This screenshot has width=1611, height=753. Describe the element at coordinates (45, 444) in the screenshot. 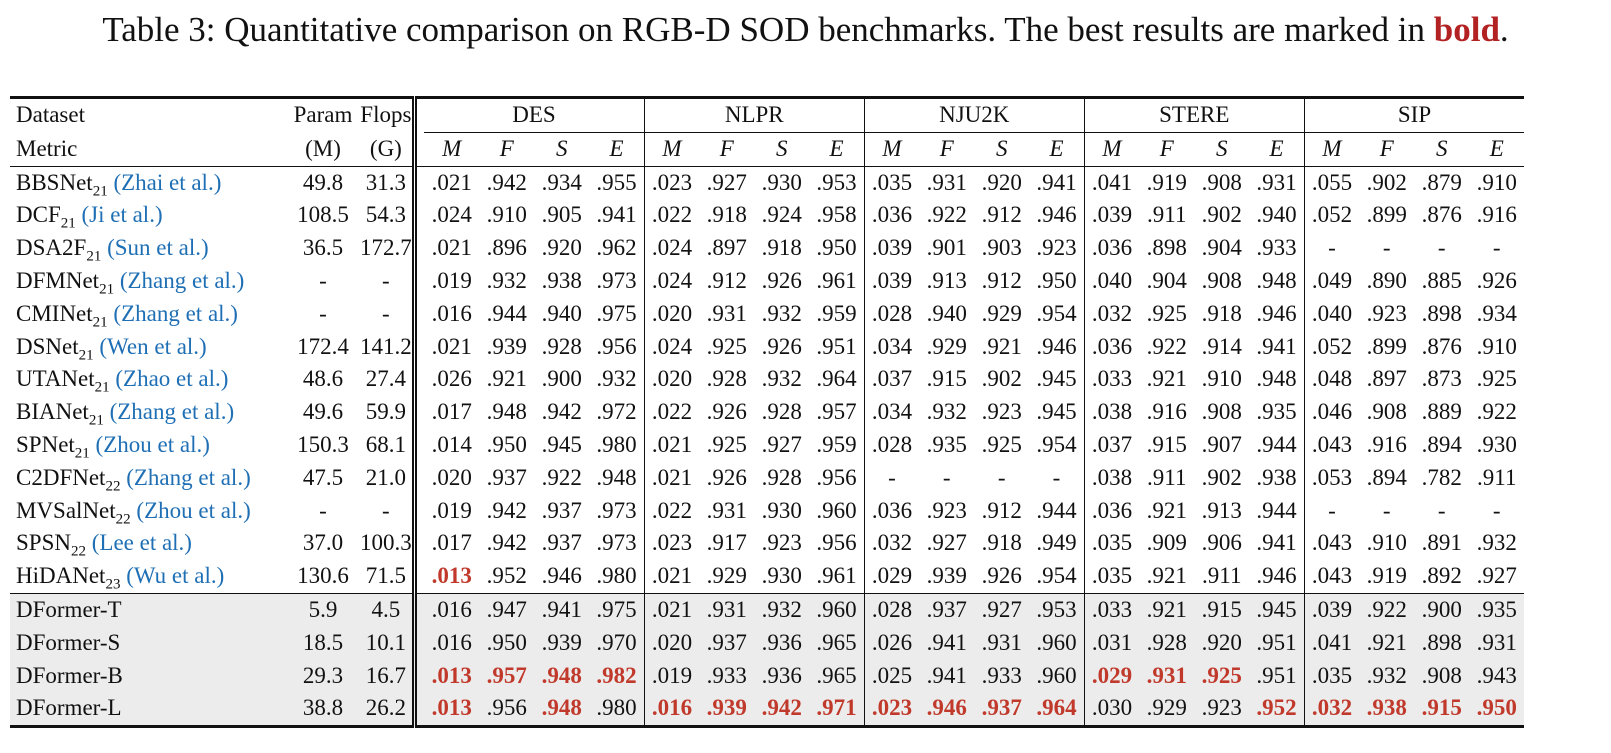

I see `method-label: SPNet` at that location.